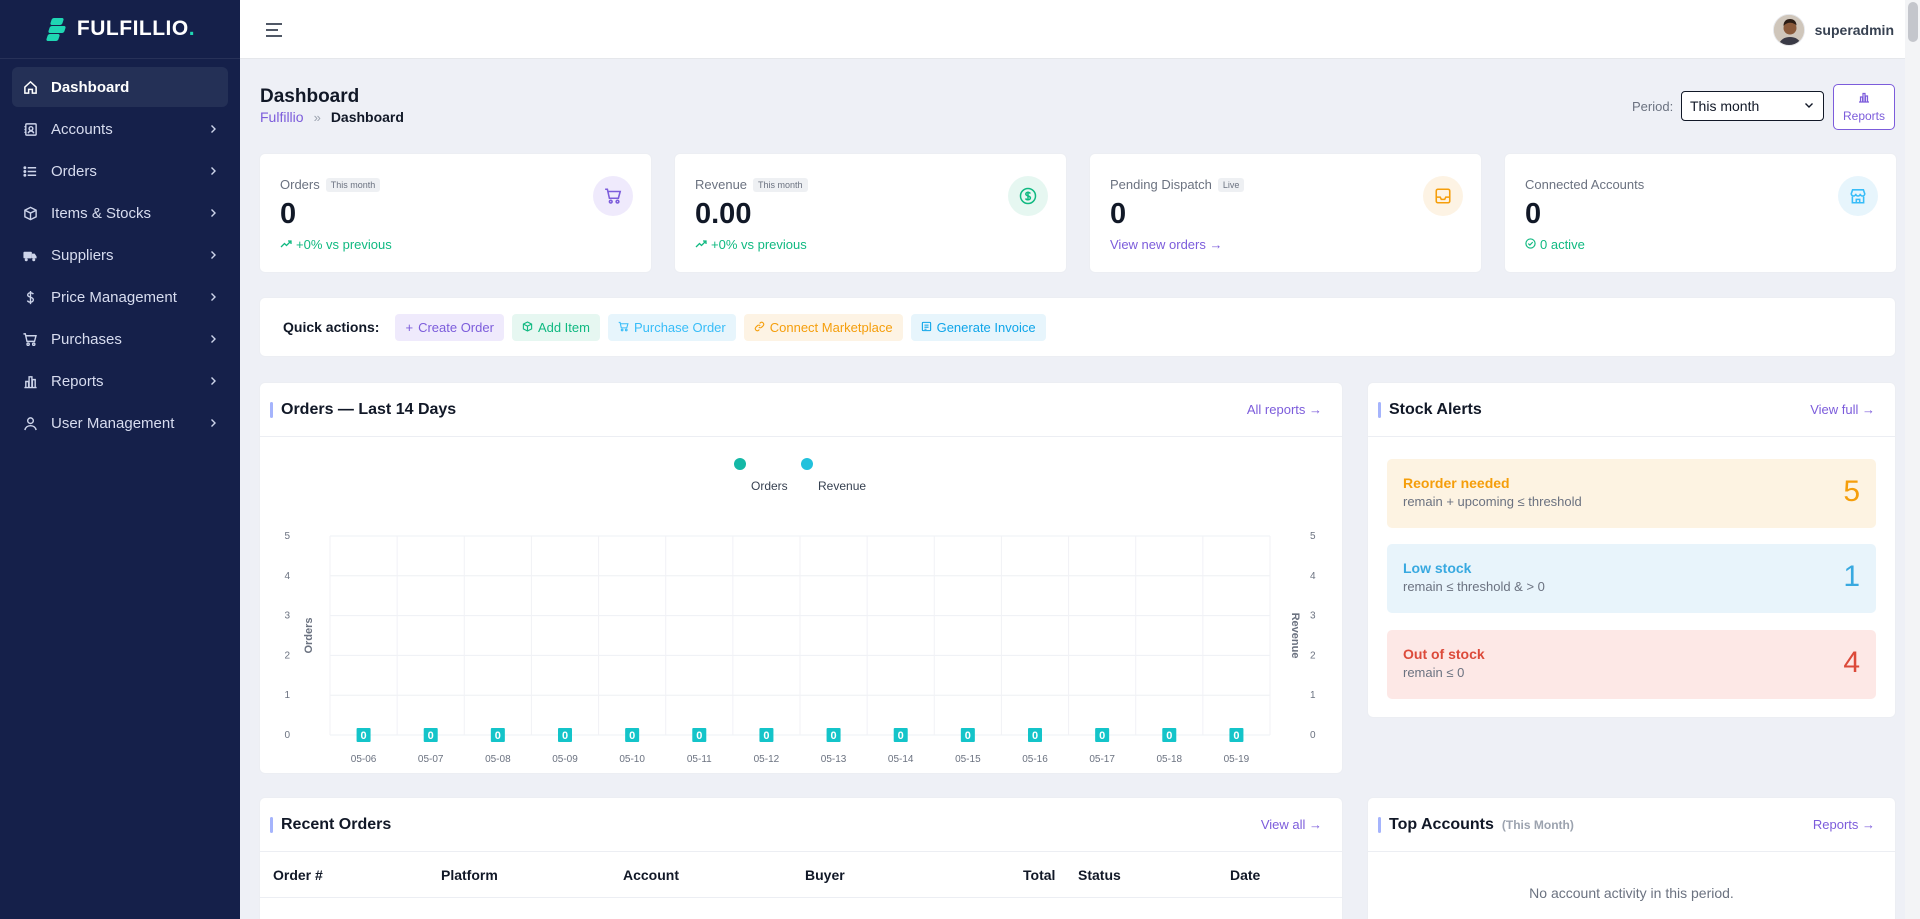 This screenshot has height=919, width=1920. I want to click on stock-alerts-title: Stock Alerts, so click(1435, 409).